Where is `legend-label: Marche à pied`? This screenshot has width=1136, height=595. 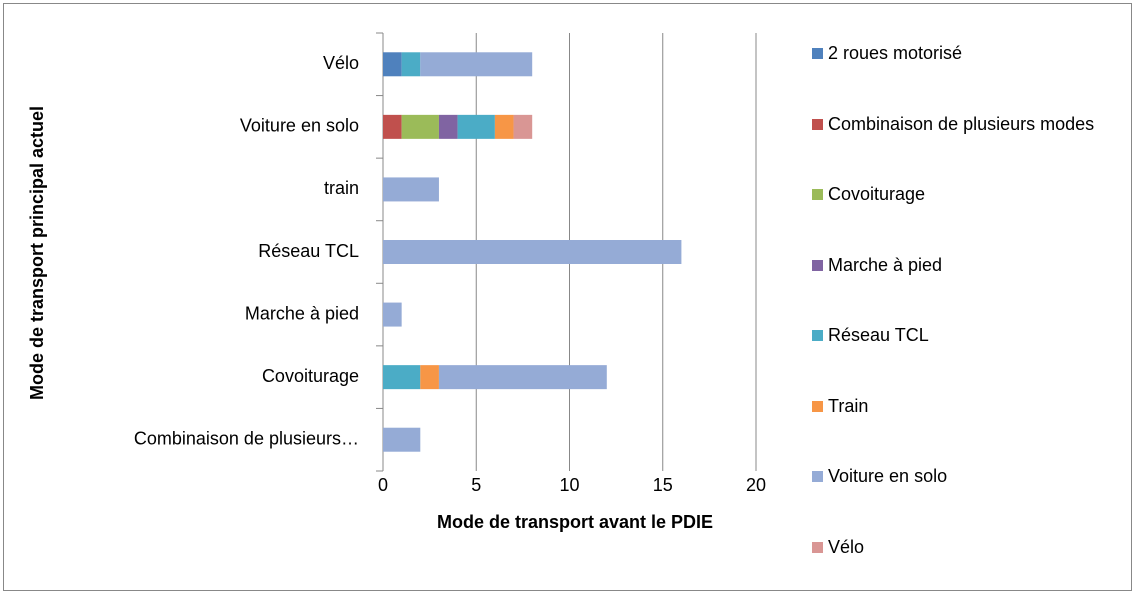
legend-label: Marche à pied is located at coordinates (885, 264).